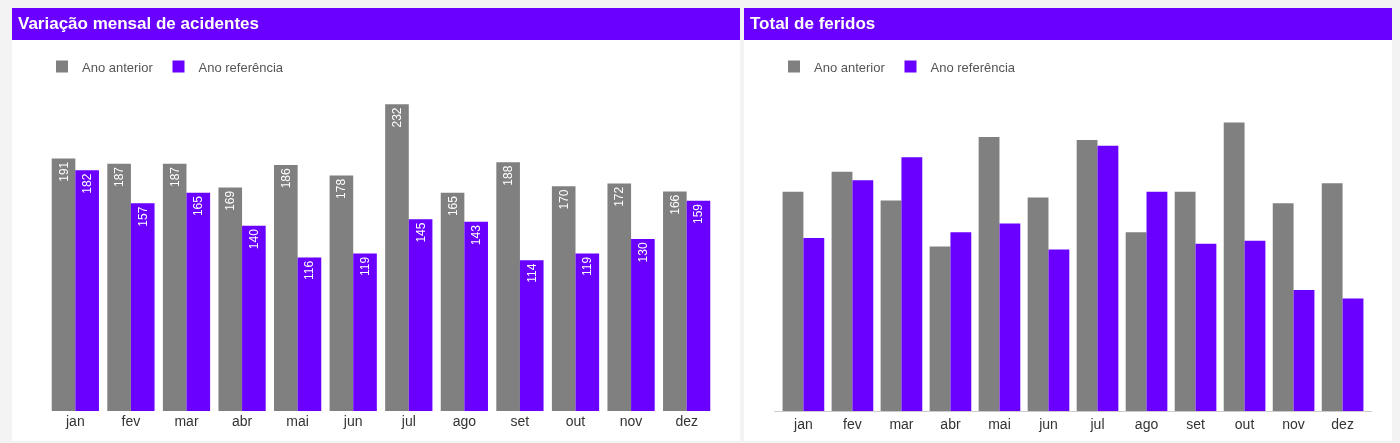  I want to click on data-label: 232, so click(396, 117).